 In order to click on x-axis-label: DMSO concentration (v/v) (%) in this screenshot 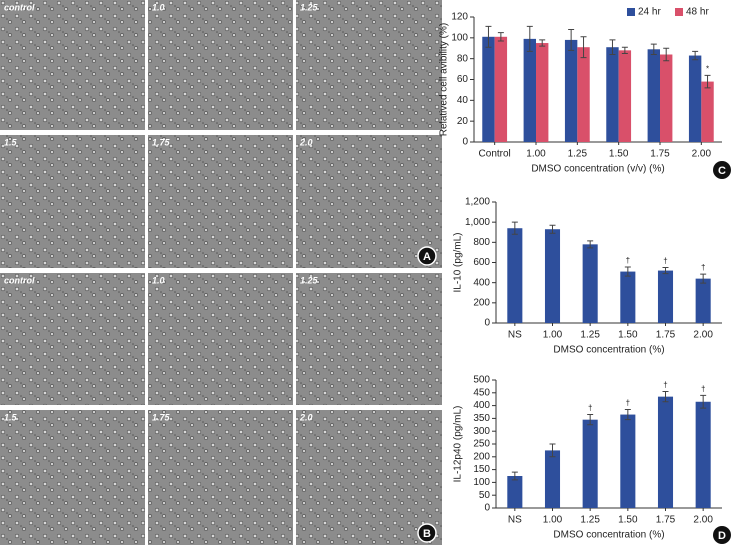, I will do `click(597, 169)`.